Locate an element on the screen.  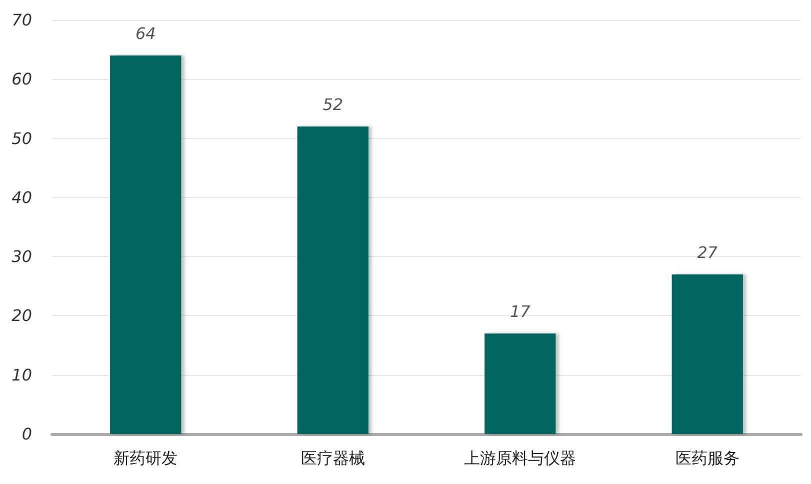
data-label: 27 is located at coordinates (707, 252).